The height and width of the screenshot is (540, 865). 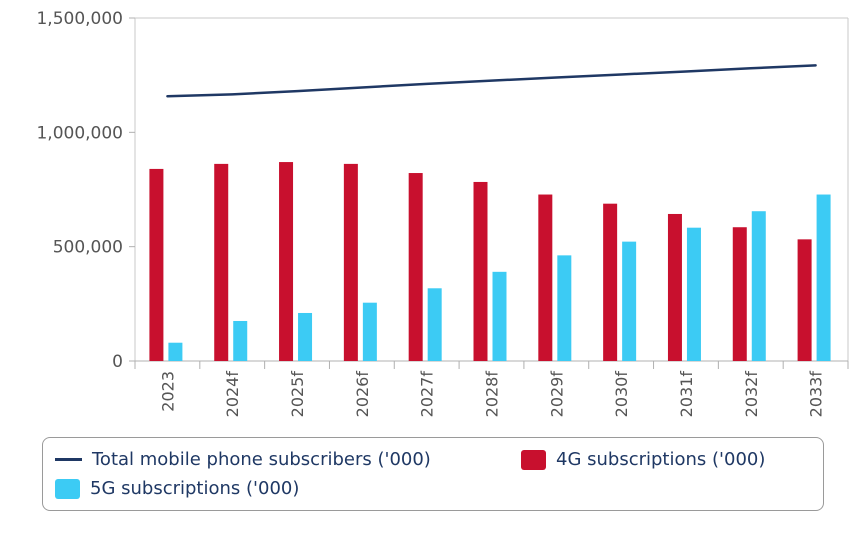 What do you see at coordinates (195, 488) in the screenshot?
I see `legend-label-5g: 5G subscriptions ('000)` at bounding box center [195, 488].